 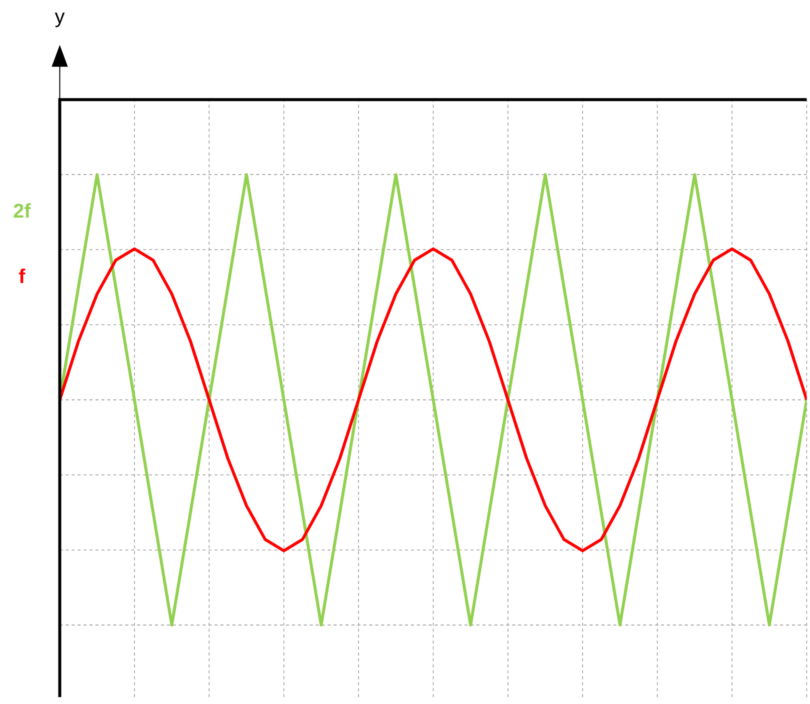 I want to click on text: 2f, so click(x=22, y=210).